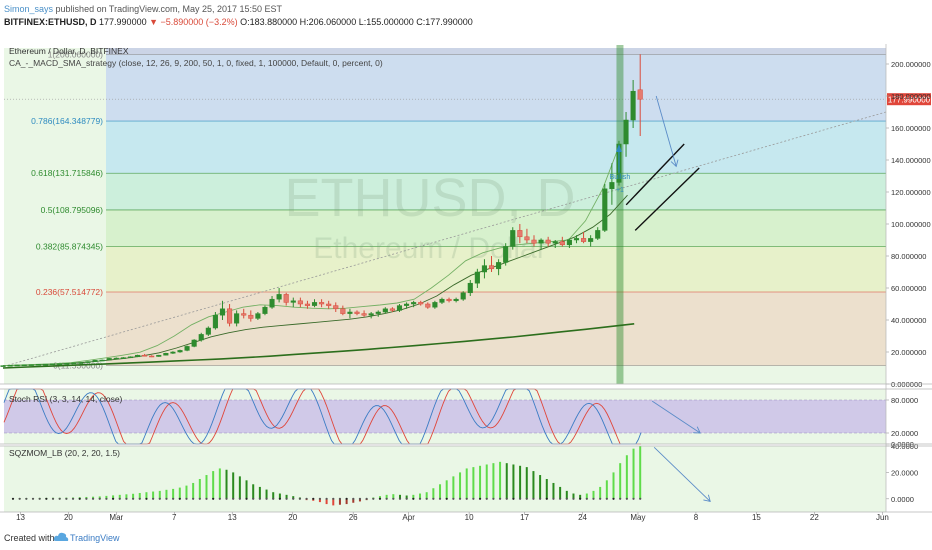  Describe the element at coordinates (908, 288) in the screenshot. I see `y-tick-label: 60.000000` at that location.